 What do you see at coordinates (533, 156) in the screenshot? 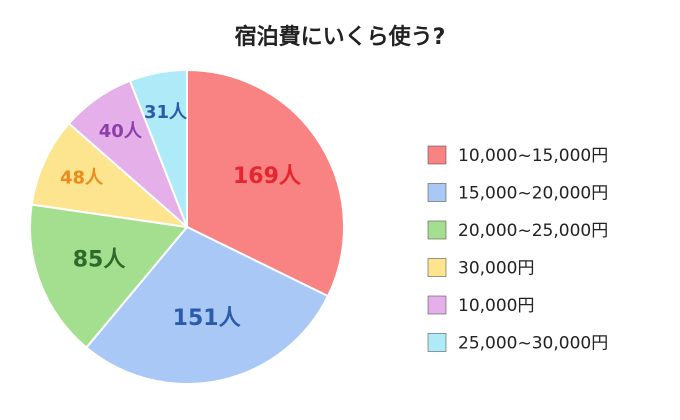
I see `legend-label: 10,000~15,000円` at bounding box center [533, 156].